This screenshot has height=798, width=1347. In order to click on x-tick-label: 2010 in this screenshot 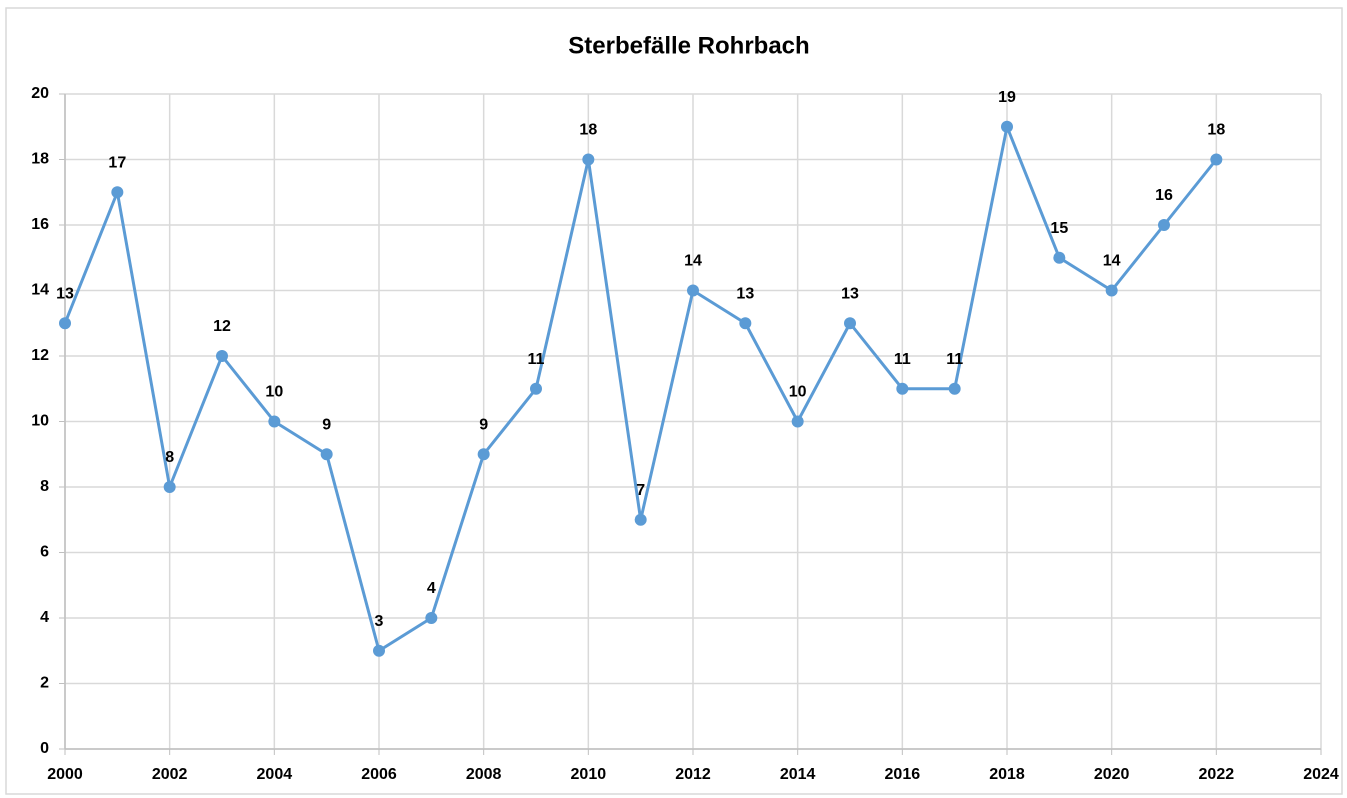, I will do `click(589, 774)`.